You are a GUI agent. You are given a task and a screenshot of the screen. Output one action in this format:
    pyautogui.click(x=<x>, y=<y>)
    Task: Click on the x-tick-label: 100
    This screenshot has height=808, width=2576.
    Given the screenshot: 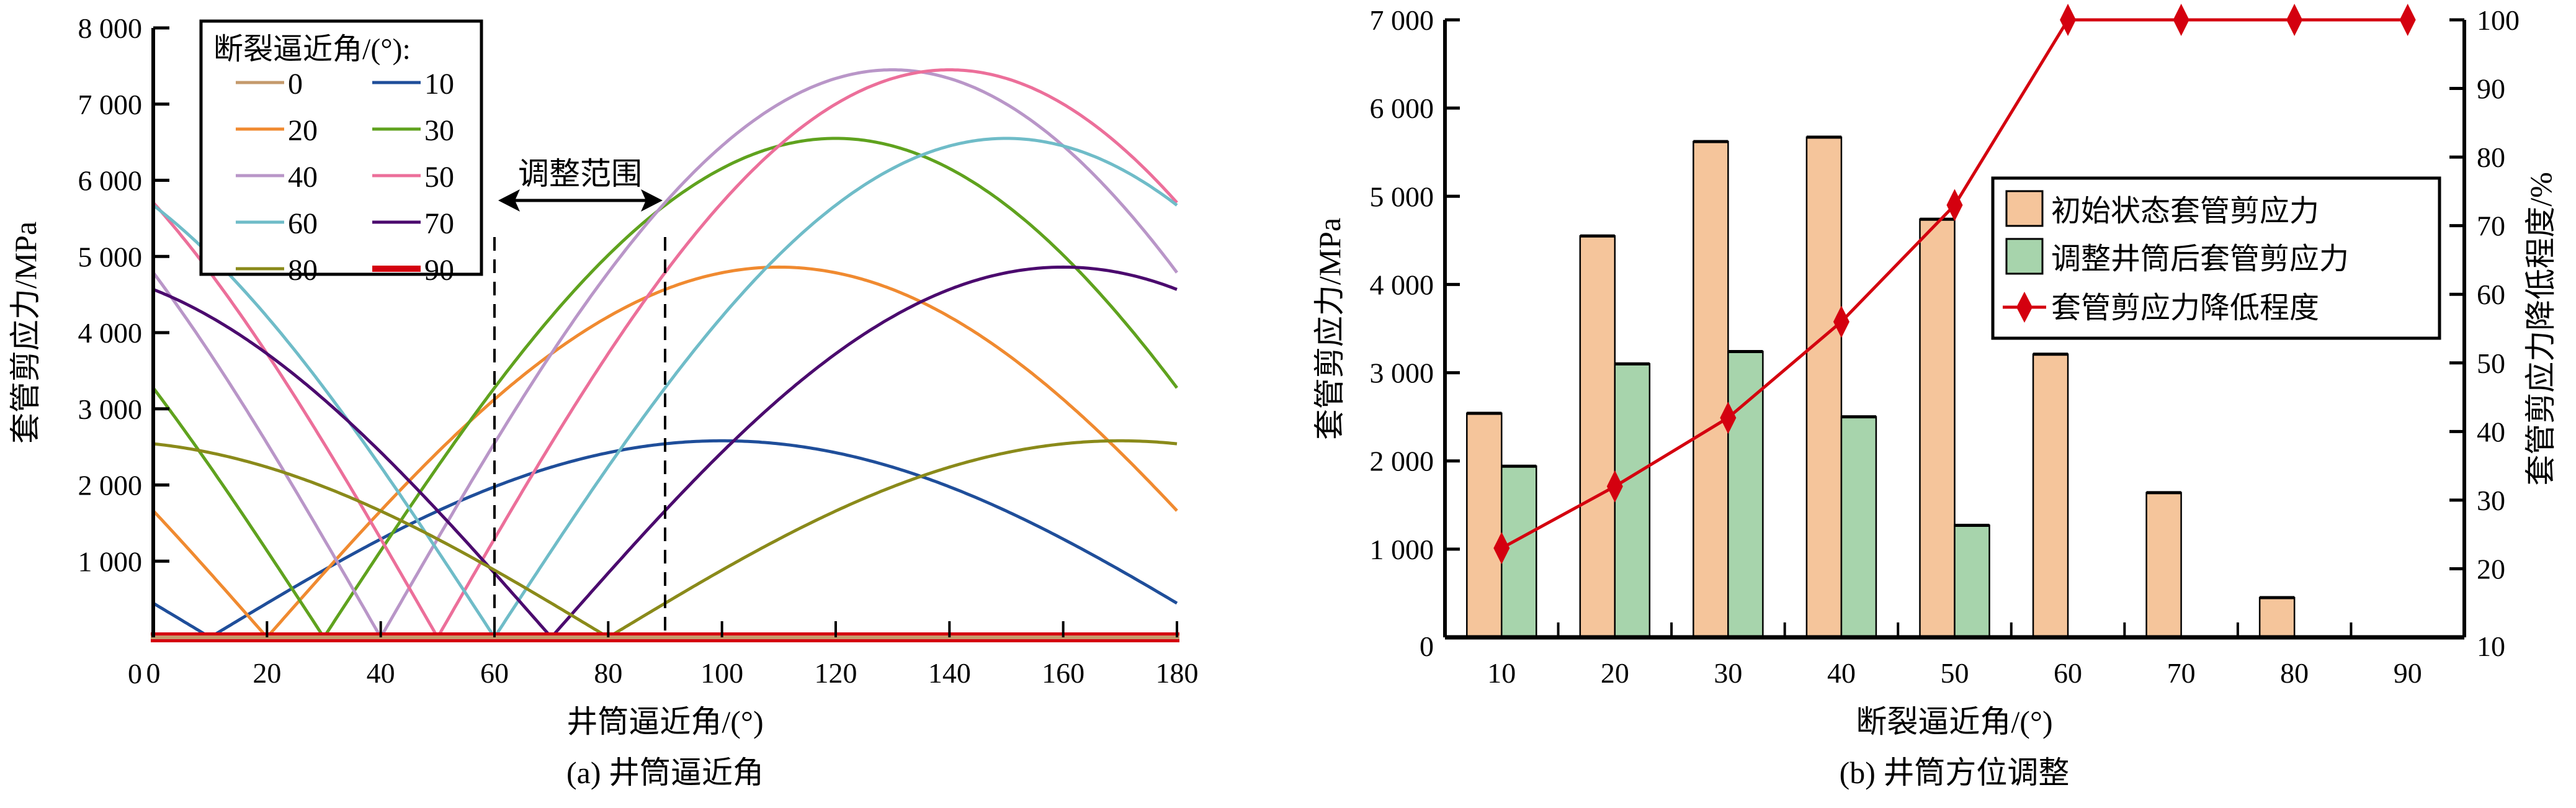 What is the action you would take?
    pyautogui.click(x=721, y=673)
    